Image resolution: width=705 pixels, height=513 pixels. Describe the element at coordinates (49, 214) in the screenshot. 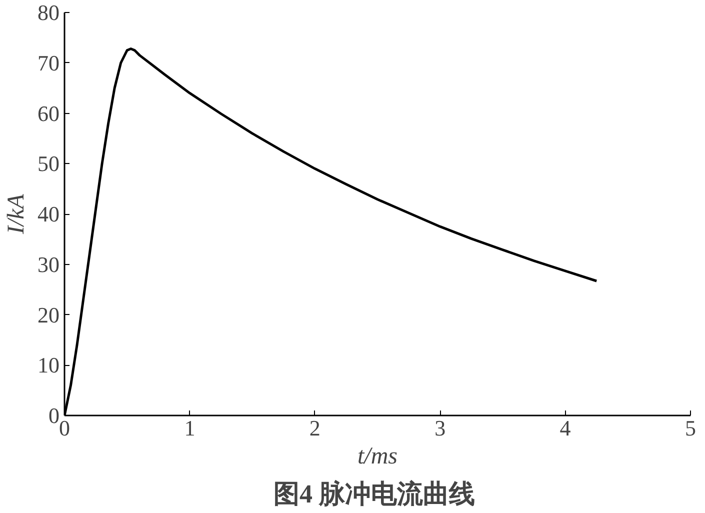

I see `y-tick-label: 40` at that location.